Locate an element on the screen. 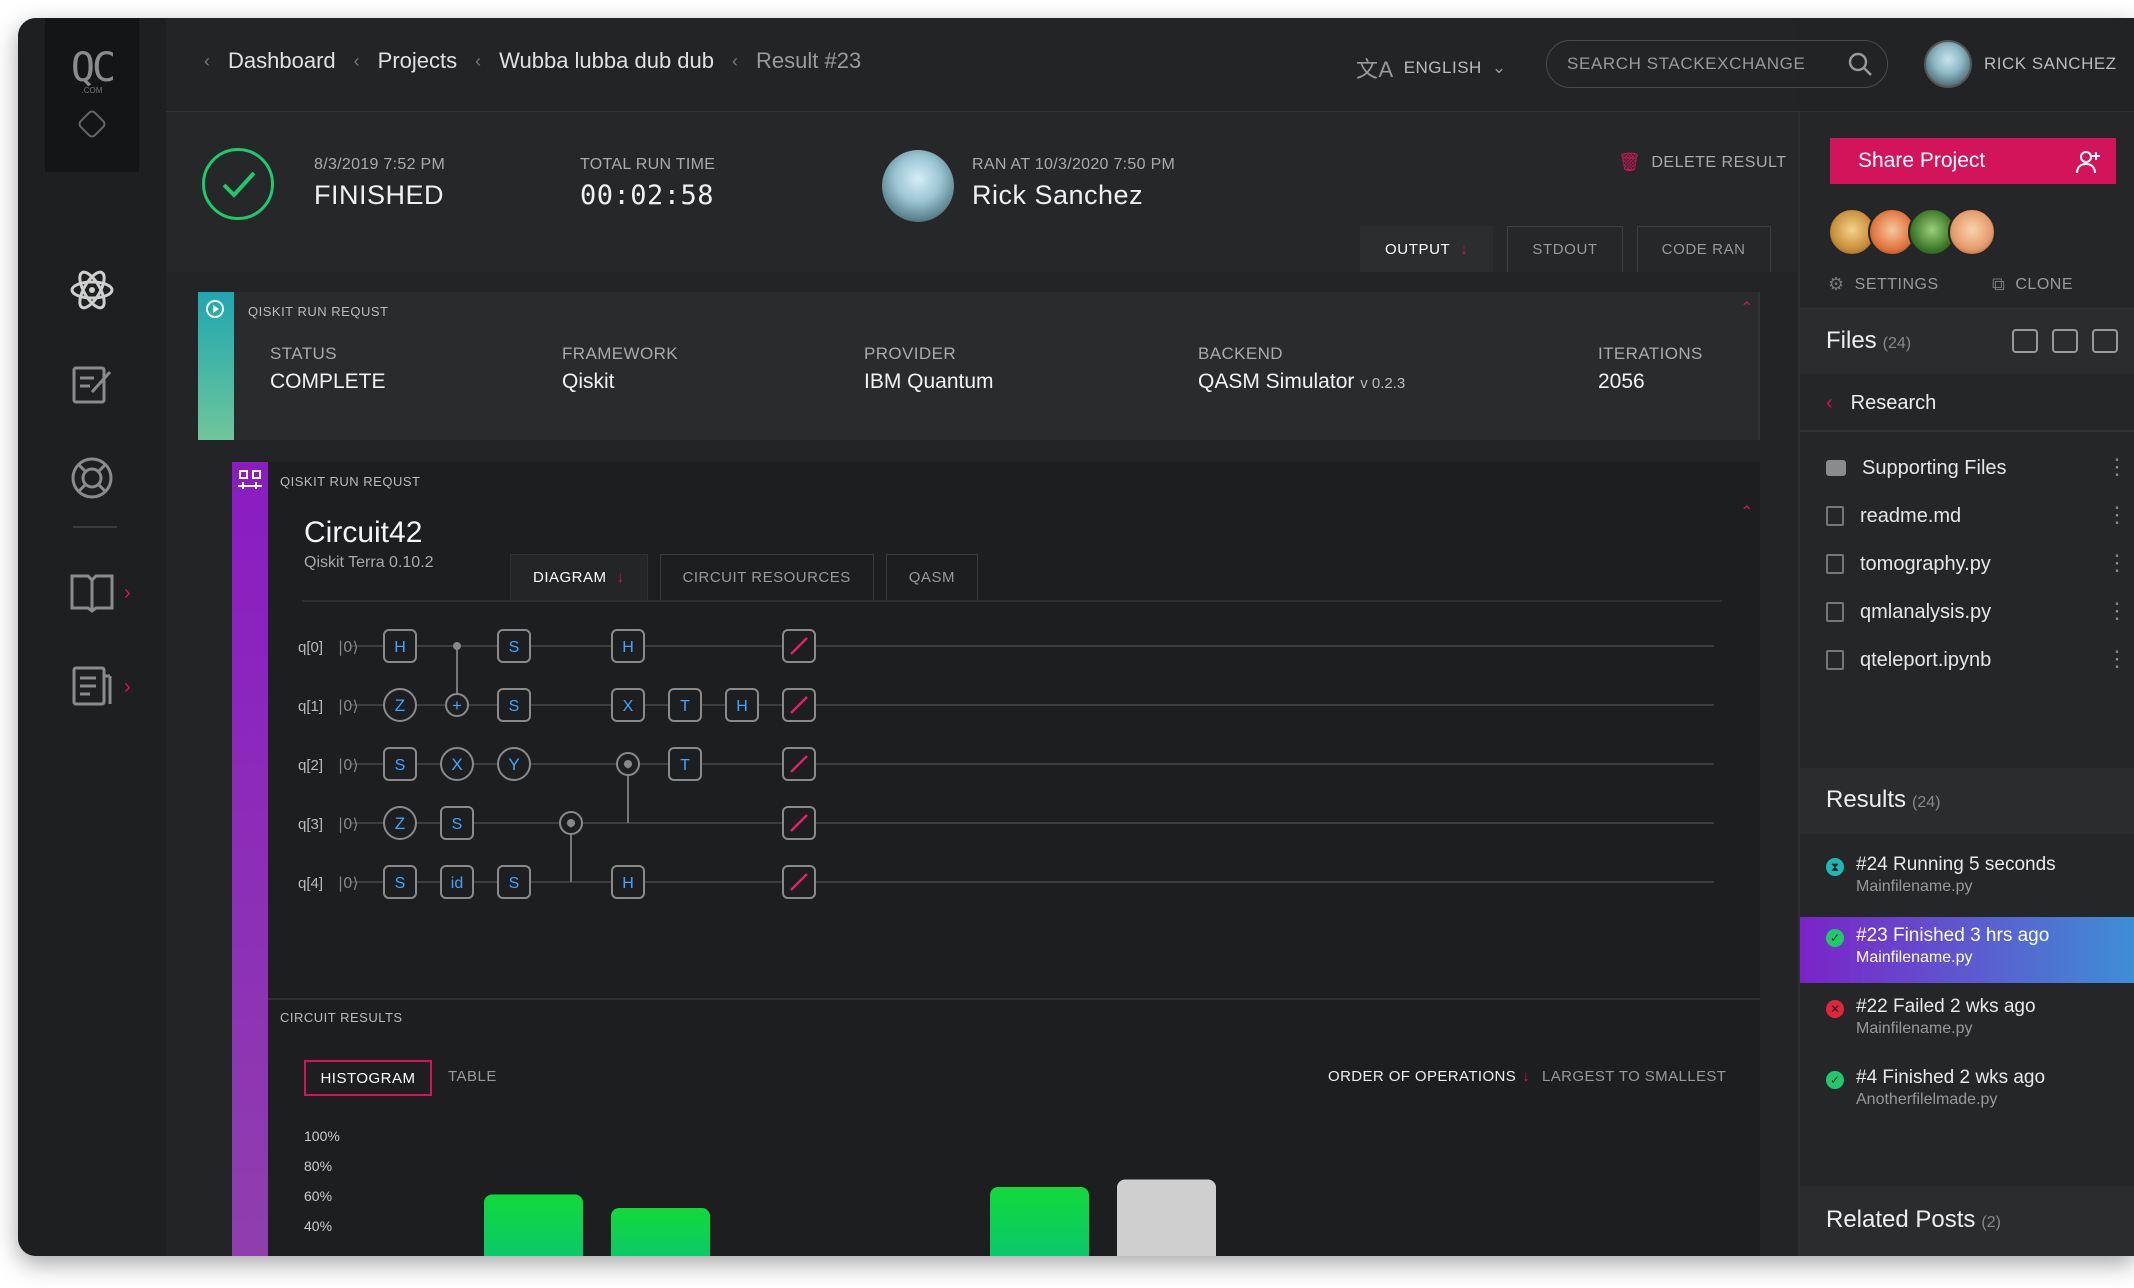 The image size is (2134, 1288). result-item: ✓ #23 Finished 3 hrs ago Mainfilename.py is located at coordinates (1967, 950).